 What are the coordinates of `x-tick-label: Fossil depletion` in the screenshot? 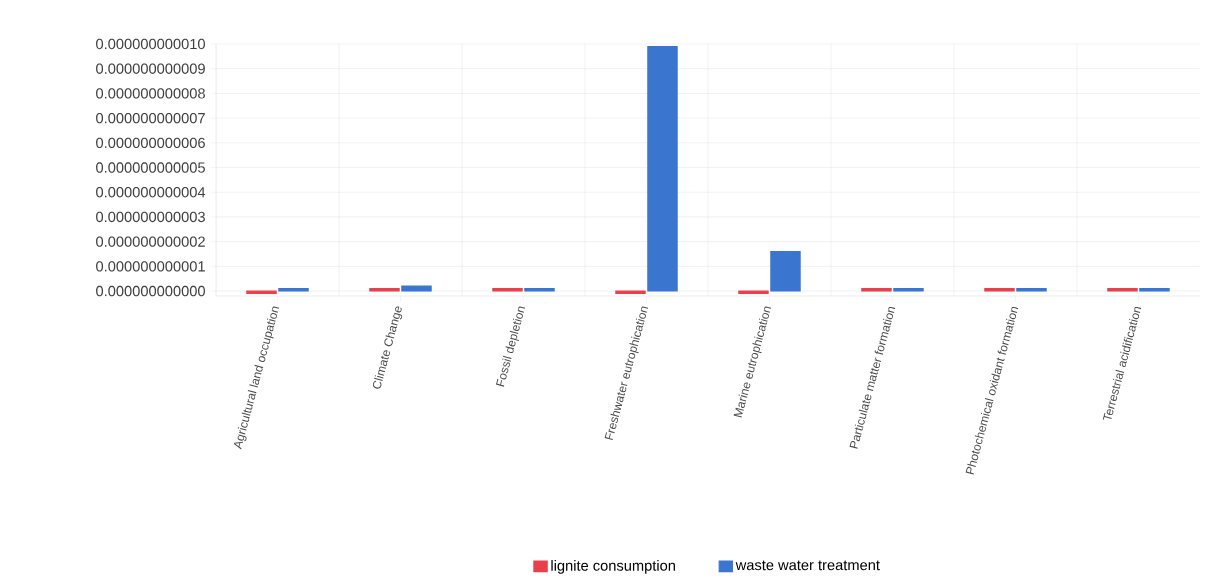 It's located at (510, 346).